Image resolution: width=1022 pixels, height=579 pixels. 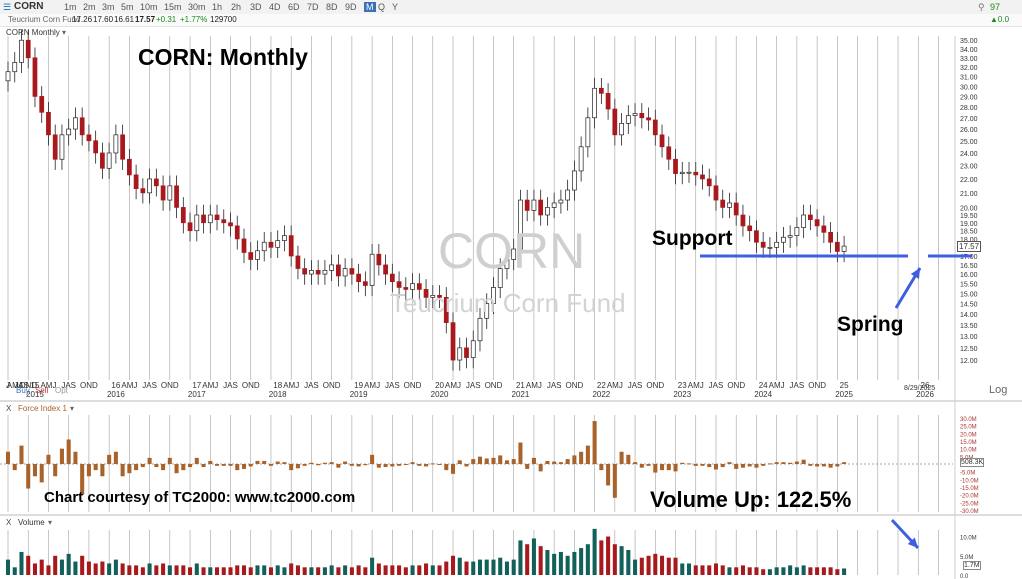 I want to click on annotation-credit: Chart courtesy of TC2000: www.tc2000.com, so click(x=200, y=497).